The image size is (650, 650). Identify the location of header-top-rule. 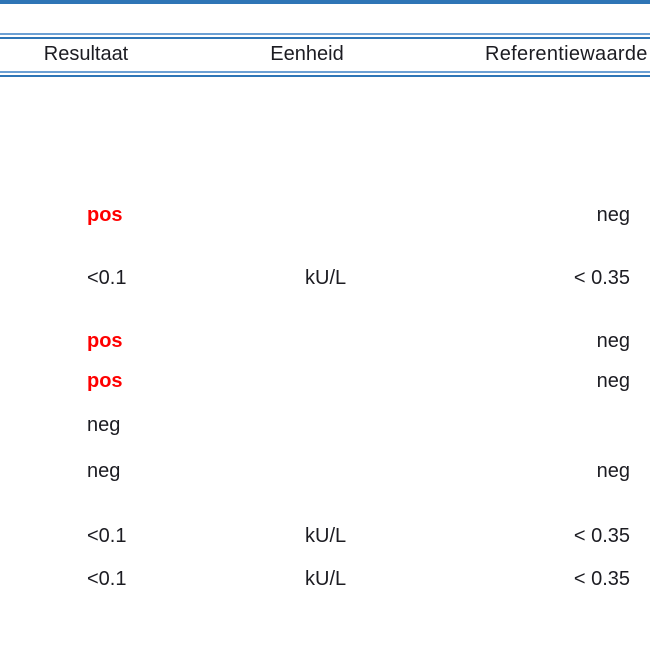
(325, 36).